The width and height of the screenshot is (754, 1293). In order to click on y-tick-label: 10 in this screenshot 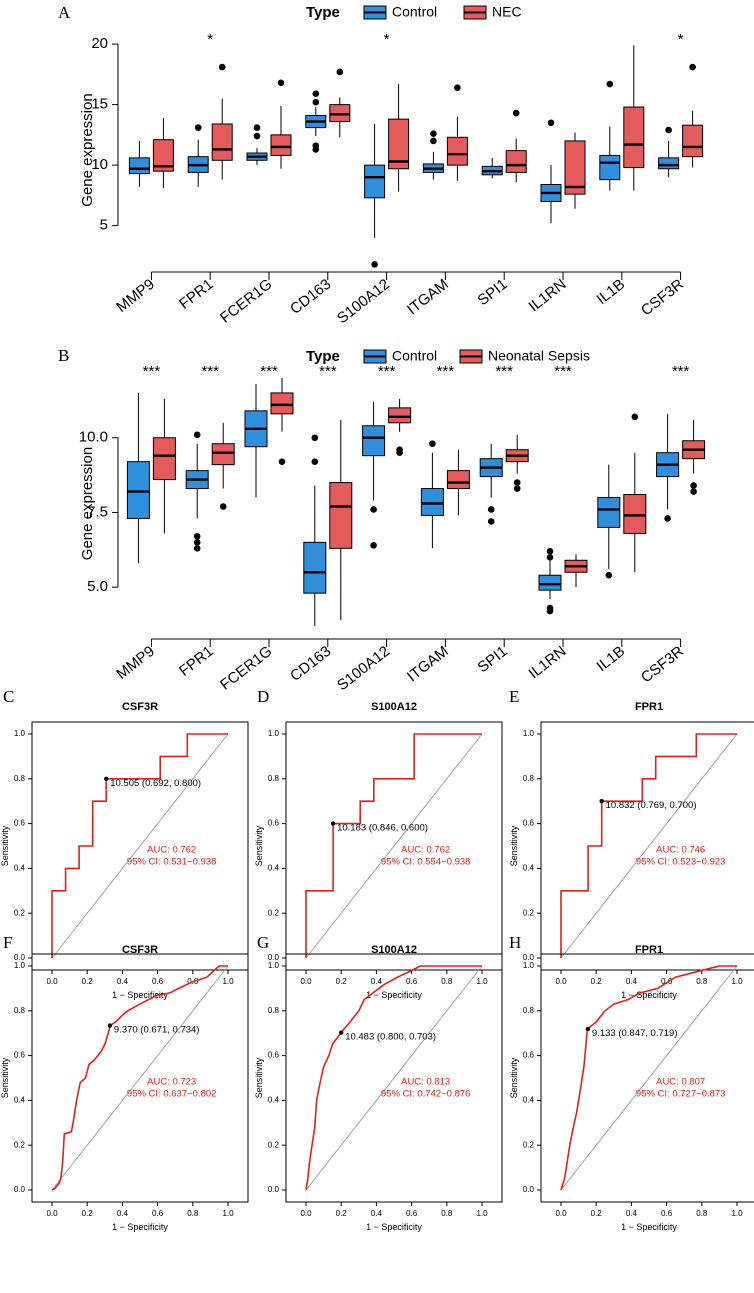, I will do `click(99, 164)`.